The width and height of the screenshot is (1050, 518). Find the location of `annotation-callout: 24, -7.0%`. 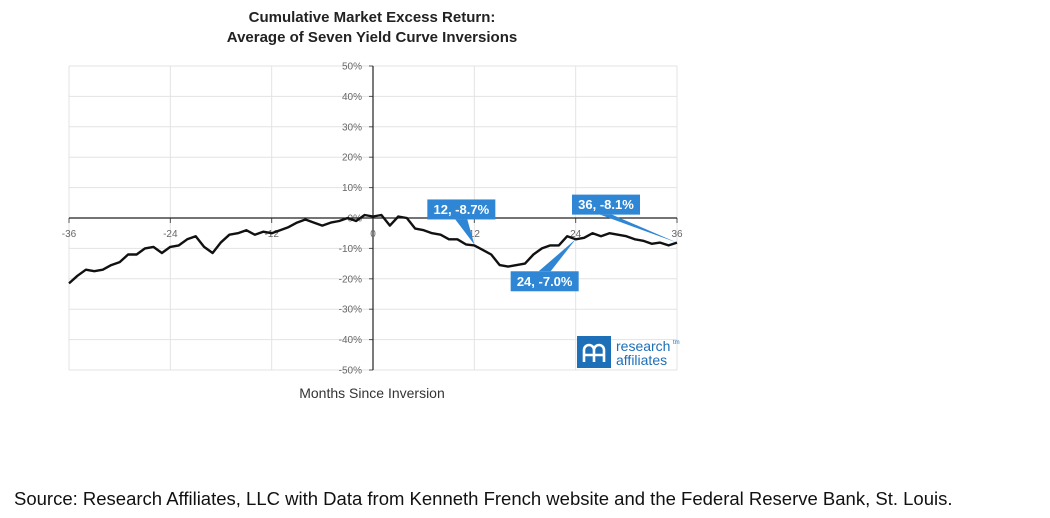

annotation-callout: 24, -7.0% is located at coordinates (544, 265).